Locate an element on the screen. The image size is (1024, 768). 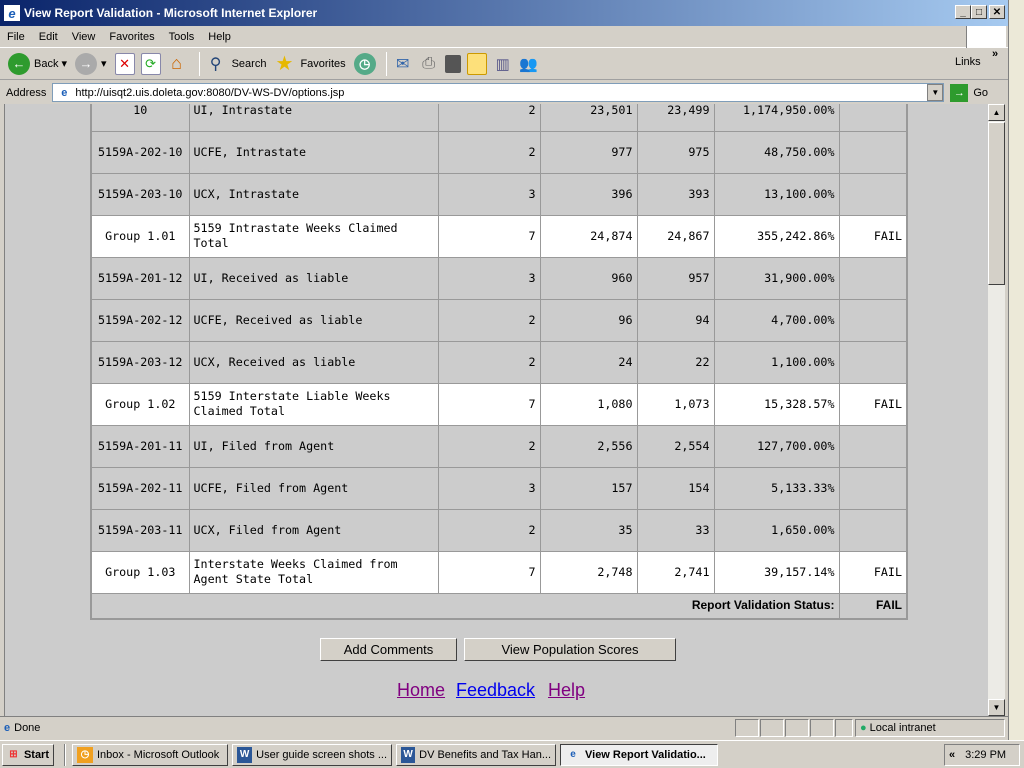
messenger-icon: 👥 is located at coordinates (529, 64).